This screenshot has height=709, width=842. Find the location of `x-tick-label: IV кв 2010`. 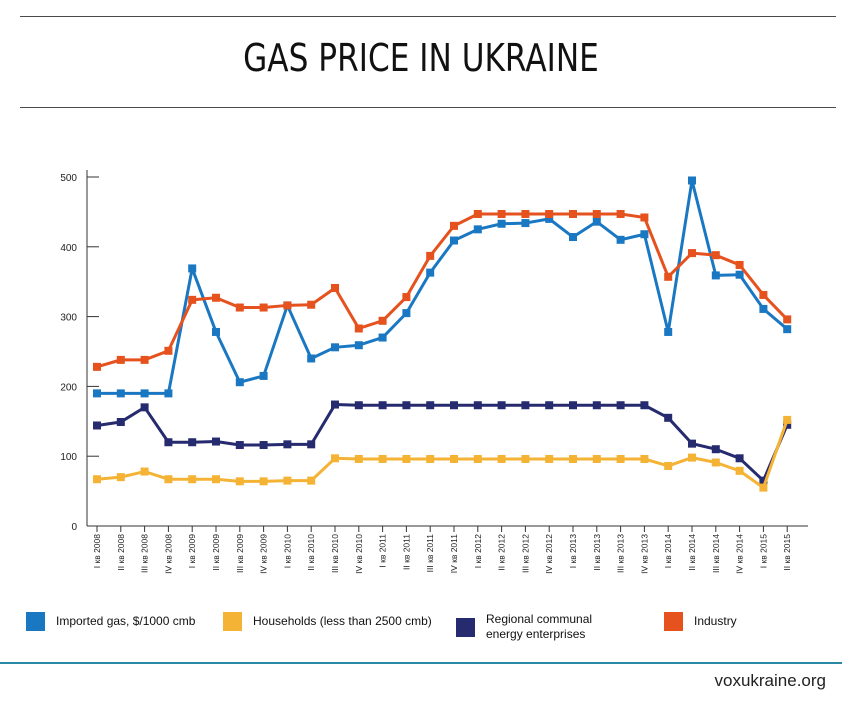

x-tick-label: IV кв 2010 is located at coordinates (359, 554).